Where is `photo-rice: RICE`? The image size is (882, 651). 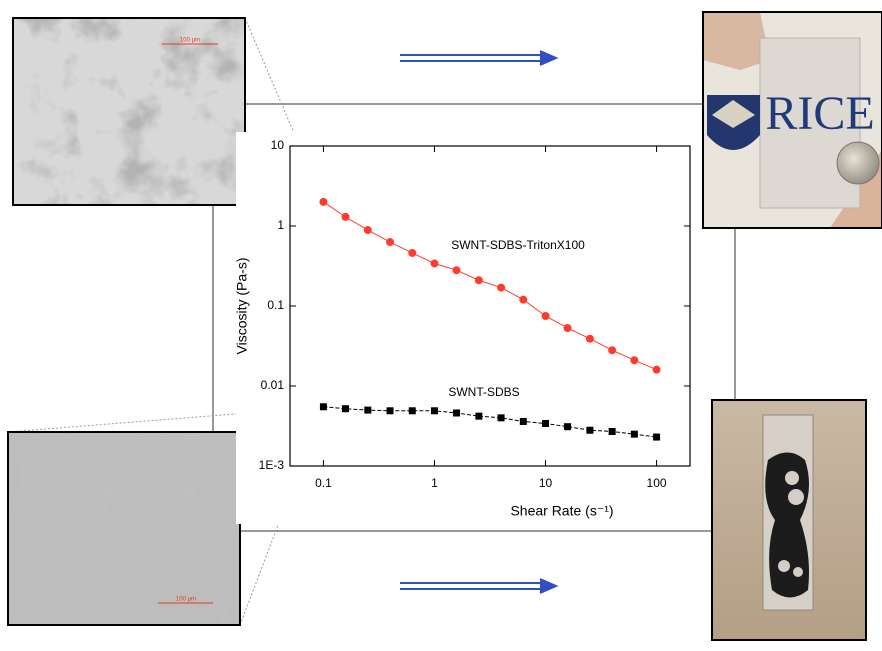
photo-rice: RICE is located at coordinates (792, 120).